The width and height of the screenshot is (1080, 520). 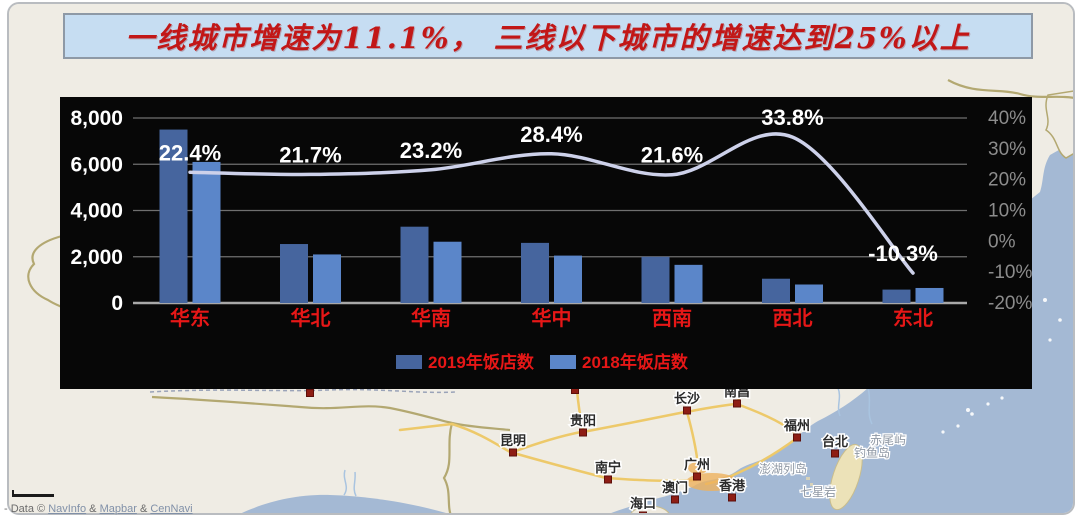 What do you see at coordinates (513, 440) in the screenshot?
I see `map-city-label: 昆明` at bounding box center [513, 440].